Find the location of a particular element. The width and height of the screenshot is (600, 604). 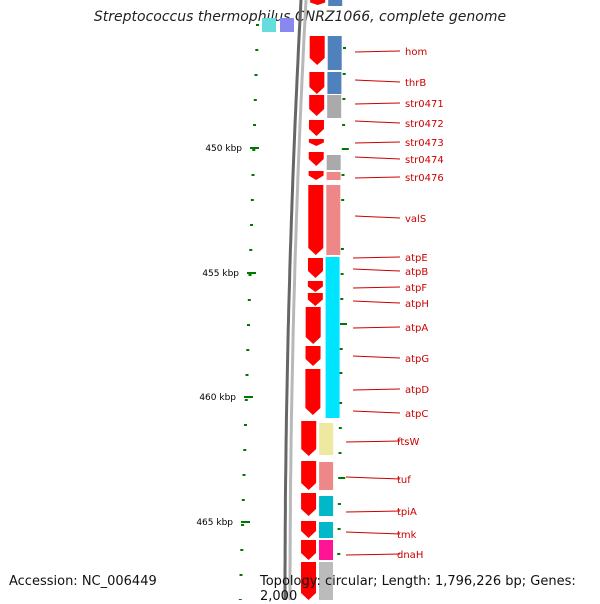

gene-label: tpiA is located at coordinates (407, 512).